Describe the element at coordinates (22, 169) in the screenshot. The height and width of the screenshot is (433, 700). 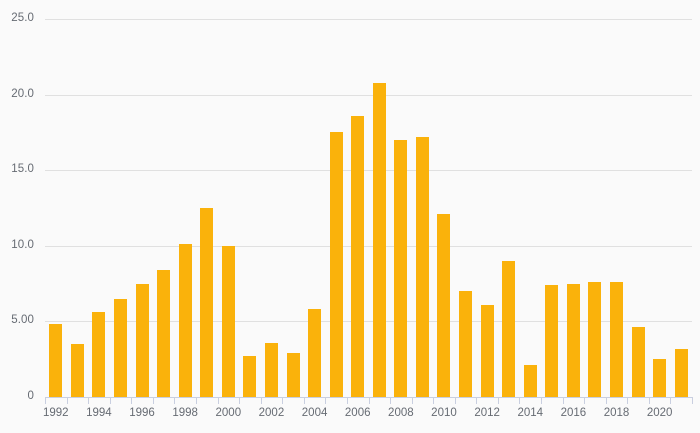
I see `y-axis-tick-label: 15.0` at that location.